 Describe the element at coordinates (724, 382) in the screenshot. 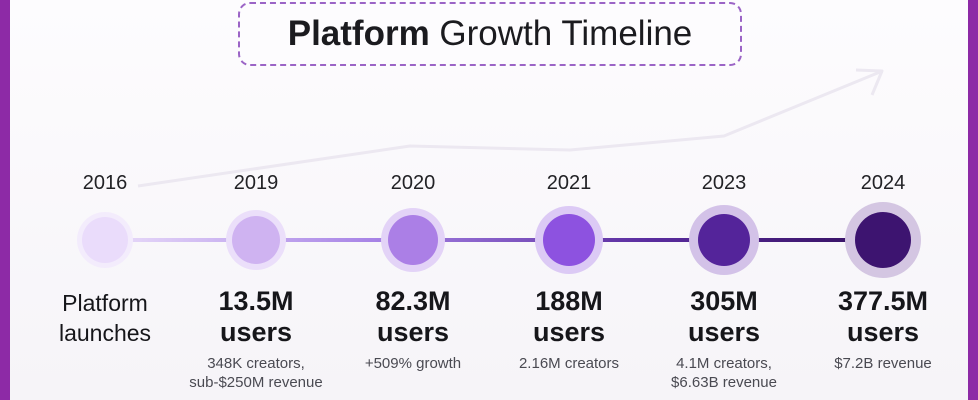

I see `milestone-detail-line2: $6.63B revenue` at that location.